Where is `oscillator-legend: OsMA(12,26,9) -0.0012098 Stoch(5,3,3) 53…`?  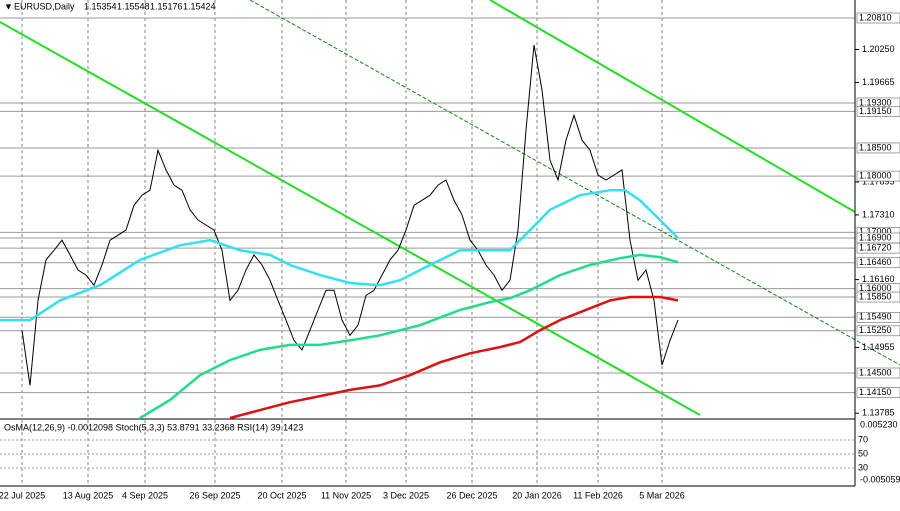
oscillator-legend: OsMA(12,26,9) -0.0012098 Stoch(5,3,3) 53… is located at coordinates (153, 427).